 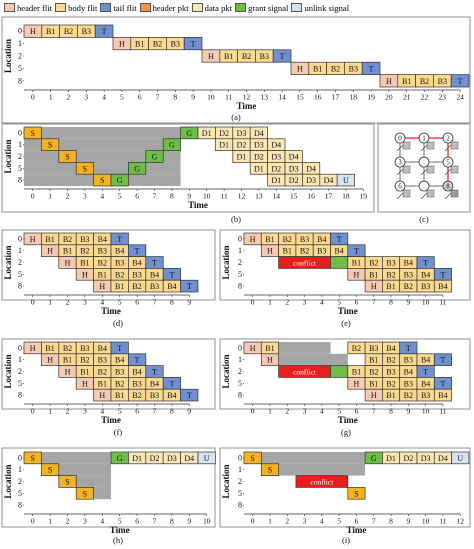 What do you see at coordinates (155, 302) in the screenshot?
I see `time-tick-label: 7` at bounding box center [155, 302].